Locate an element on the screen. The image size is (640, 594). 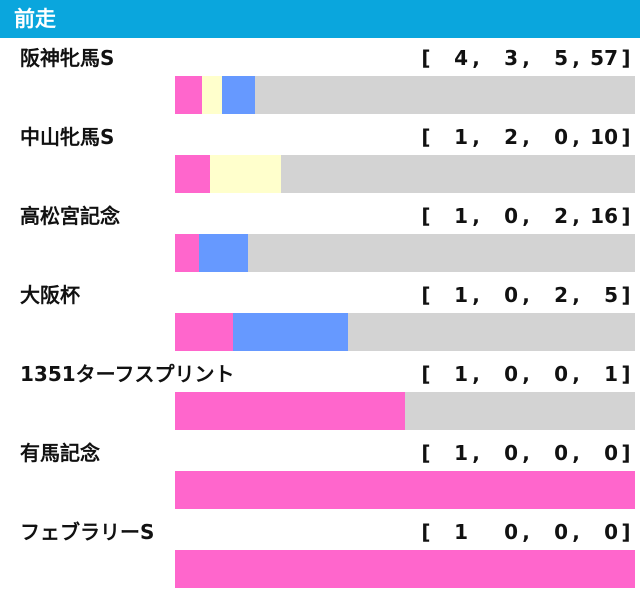
record-value: 4 is located at coordinates (461, 58).